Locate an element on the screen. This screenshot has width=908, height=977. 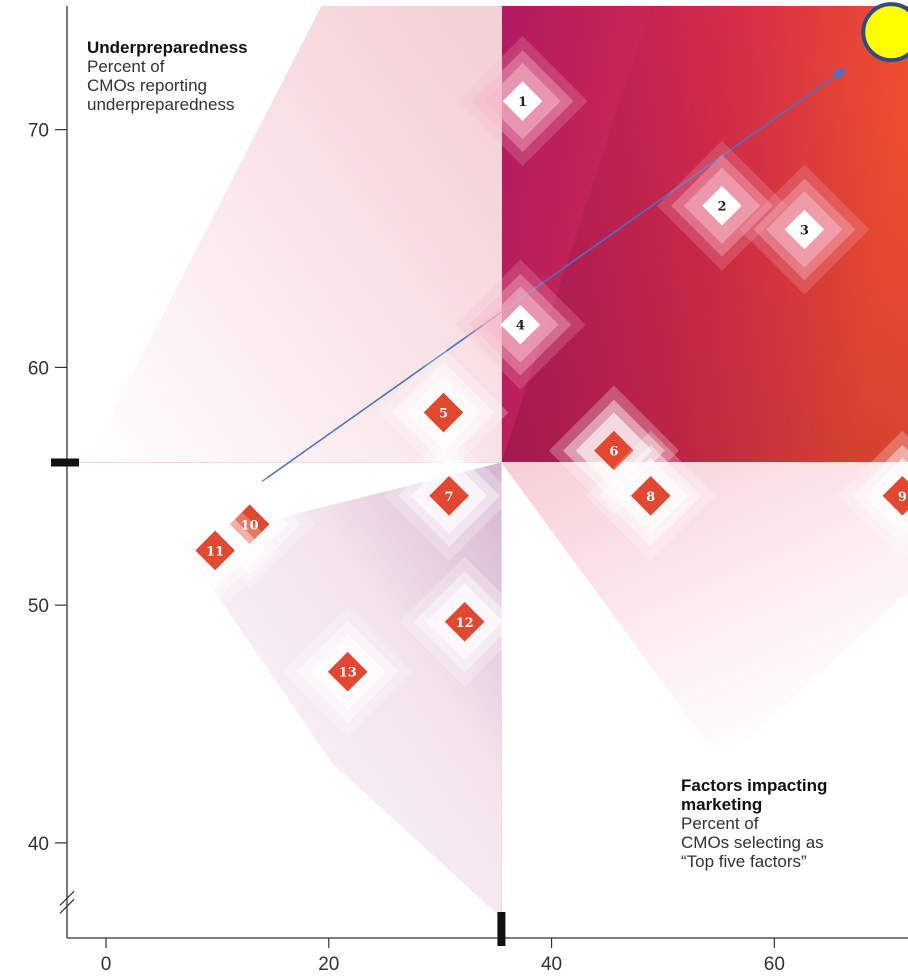
marker-number: 4 is located at coordinates (520, 326).